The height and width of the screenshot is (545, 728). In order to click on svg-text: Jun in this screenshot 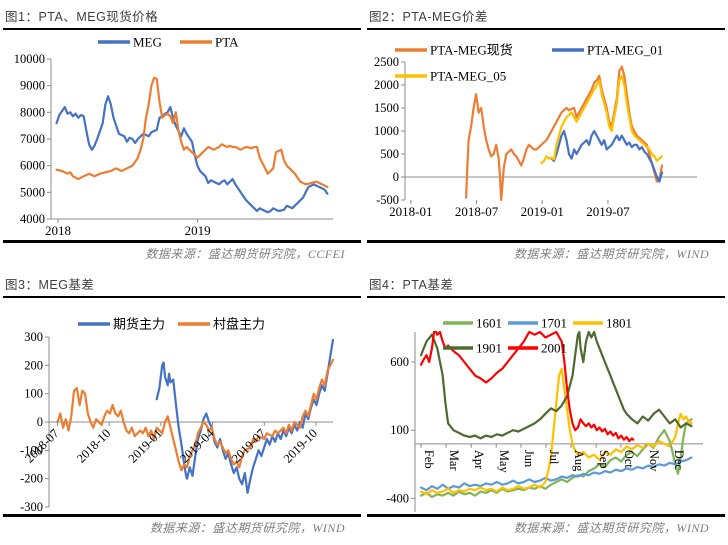, I will do `click(529, 459)`.